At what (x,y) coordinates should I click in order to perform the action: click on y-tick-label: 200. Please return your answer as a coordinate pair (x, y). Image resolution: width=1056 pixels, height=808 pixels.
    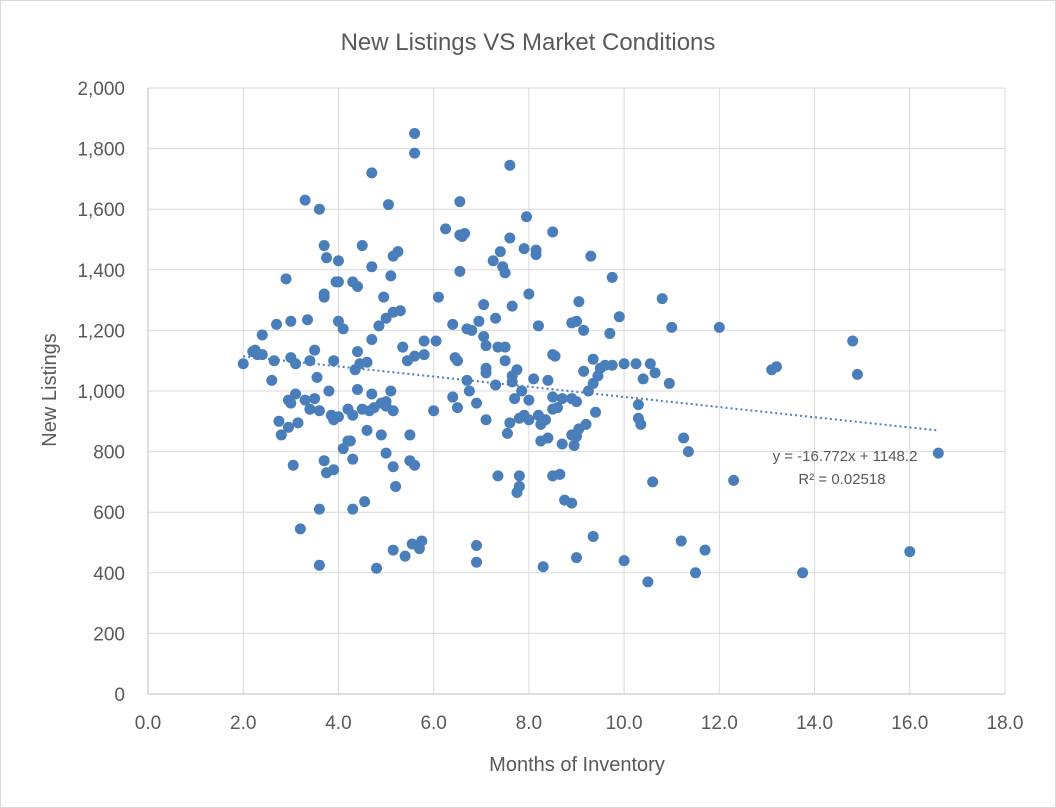
    Looking at the image, I should click on (109, 634).